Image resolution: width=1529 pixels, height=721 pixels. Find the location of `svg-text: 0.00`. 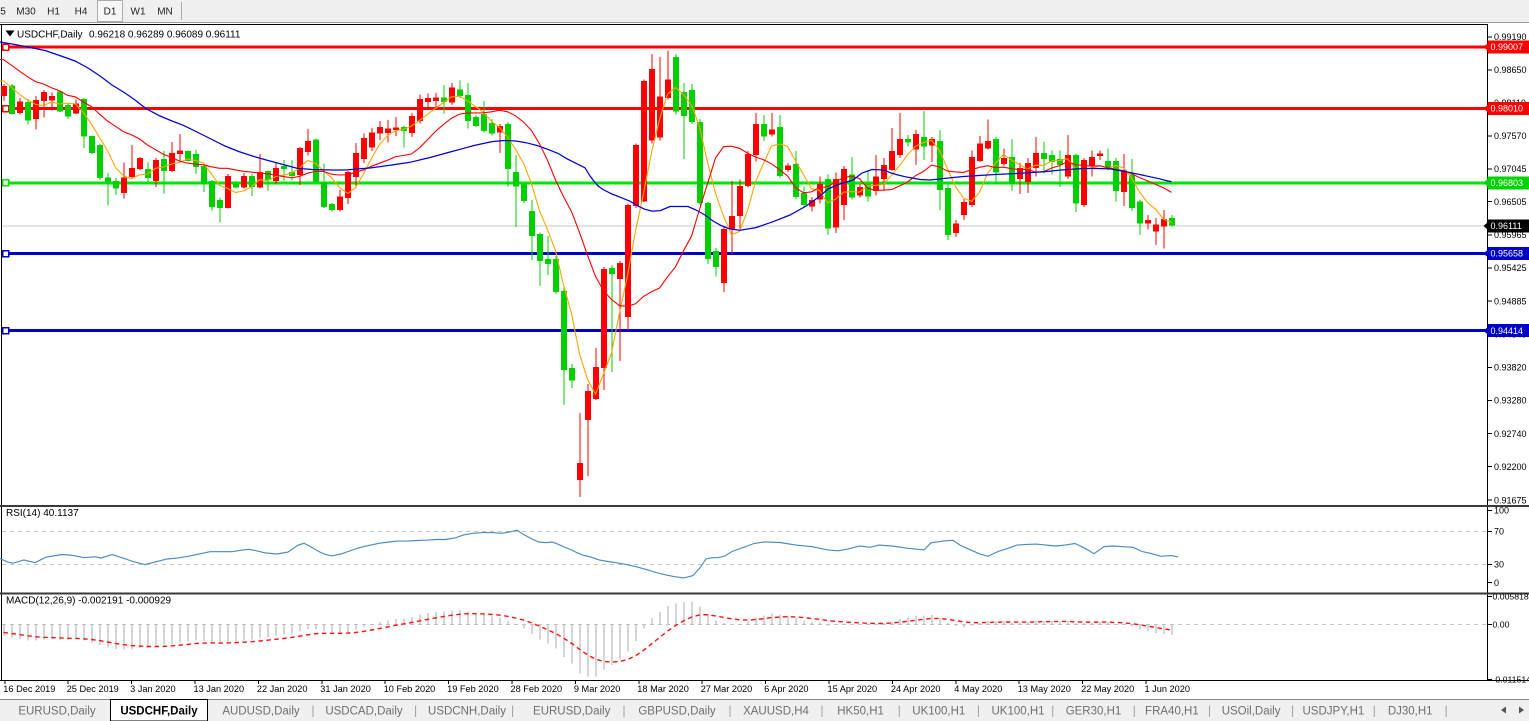

svg-text: 0.00 is located at coordinates (1501, 624).